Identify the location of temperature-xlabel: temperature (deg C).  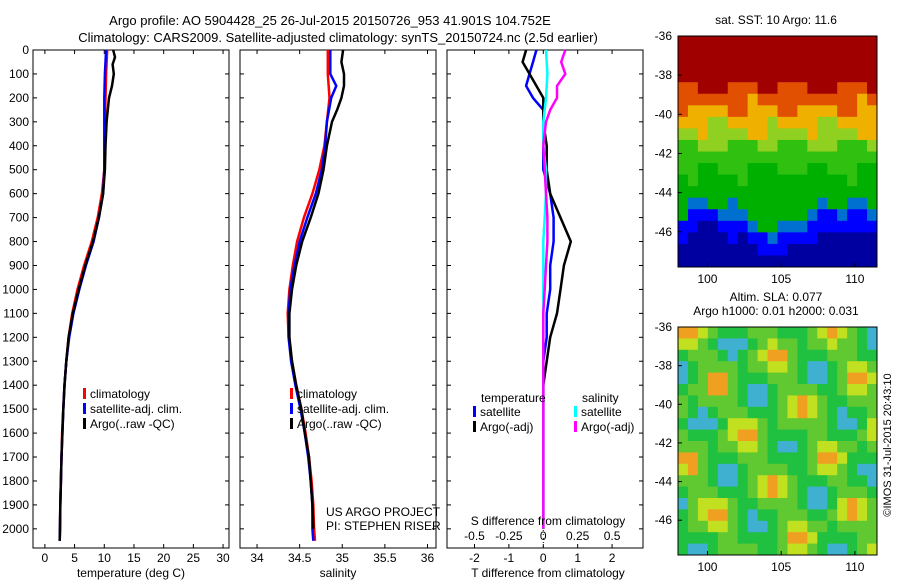
(131, 573).